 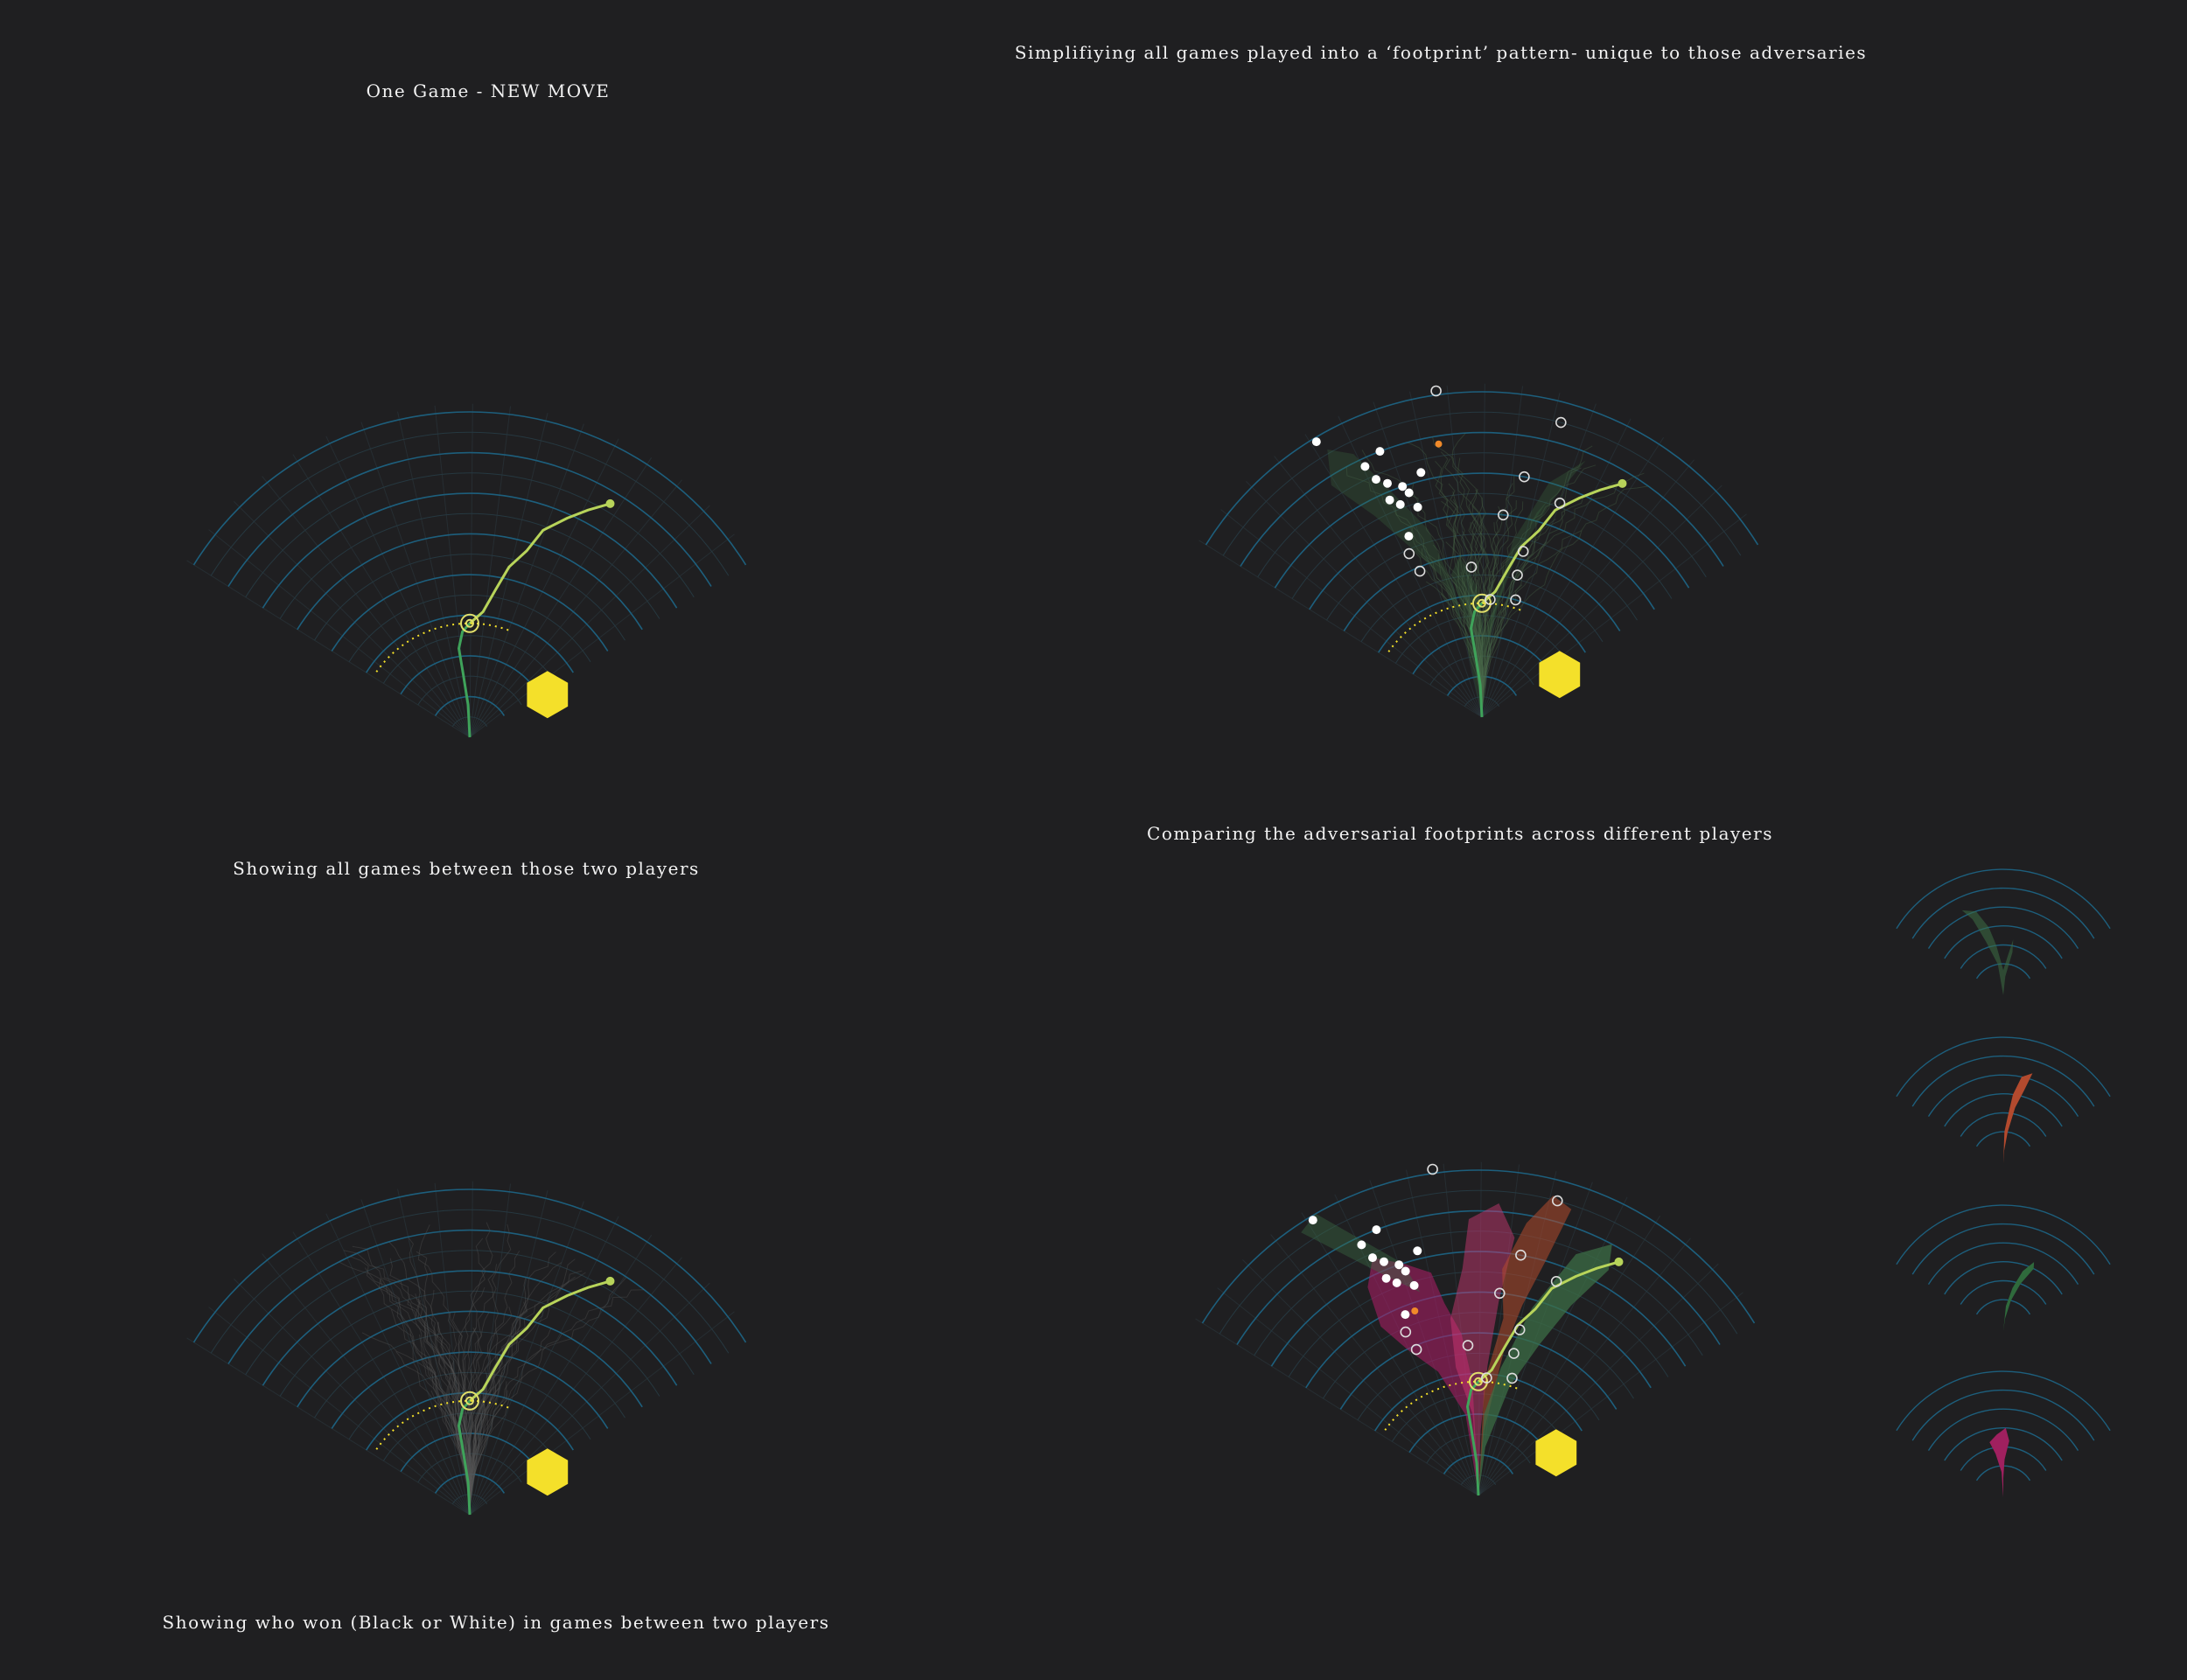 I want to click on footprint-green-sliver, so click(x=1361, y=1253).